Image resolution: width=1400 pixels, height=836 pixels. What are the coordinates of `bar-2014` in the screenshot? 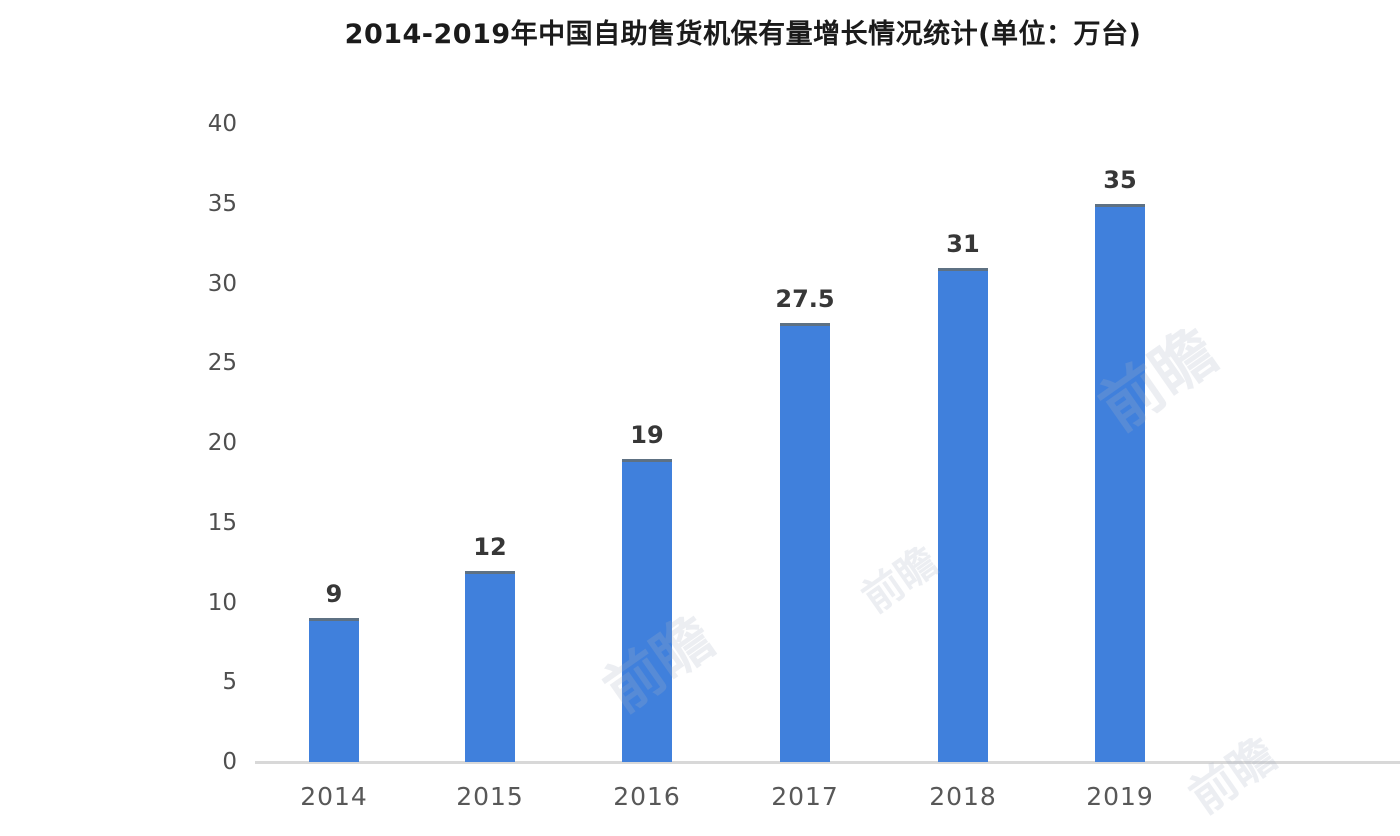 It's located at (334, 690).